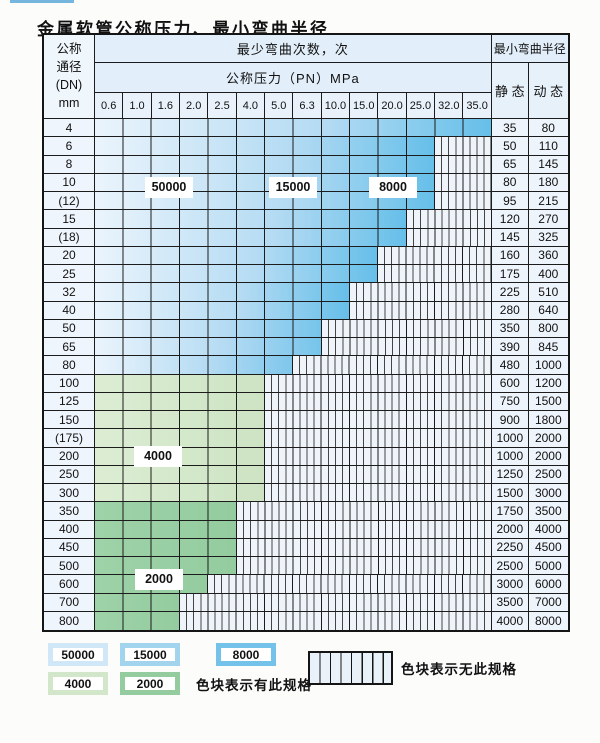 The width and height of the screenshot is (600, 743). Describe the element at coordinates (510, 164) in the screenshot. I see `static-value: 65` at that location.